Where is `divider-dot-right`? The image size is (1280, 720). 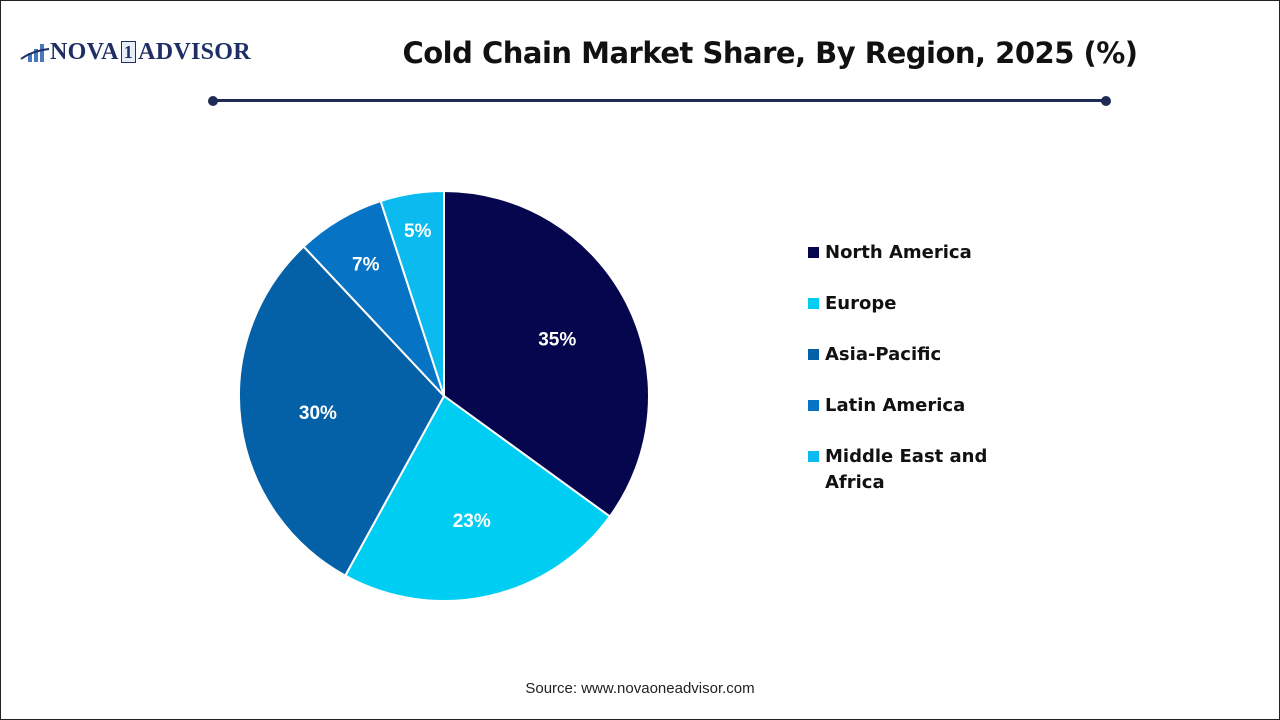
divider-dot-right is located at coordinates (1106, 101).